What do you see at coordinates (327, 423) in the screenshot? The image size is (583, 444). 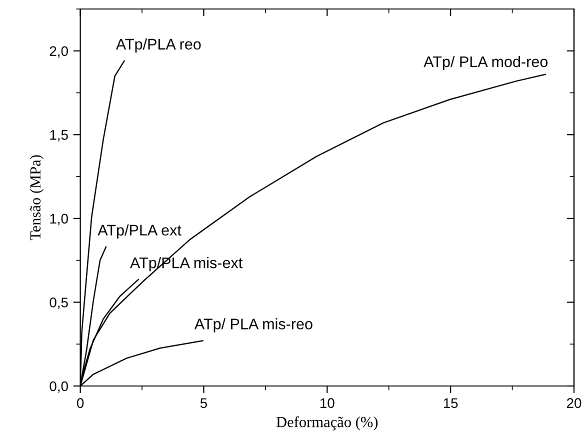 I see `x-axis-title: Deformação (%)` at bounding box center [327, 423].